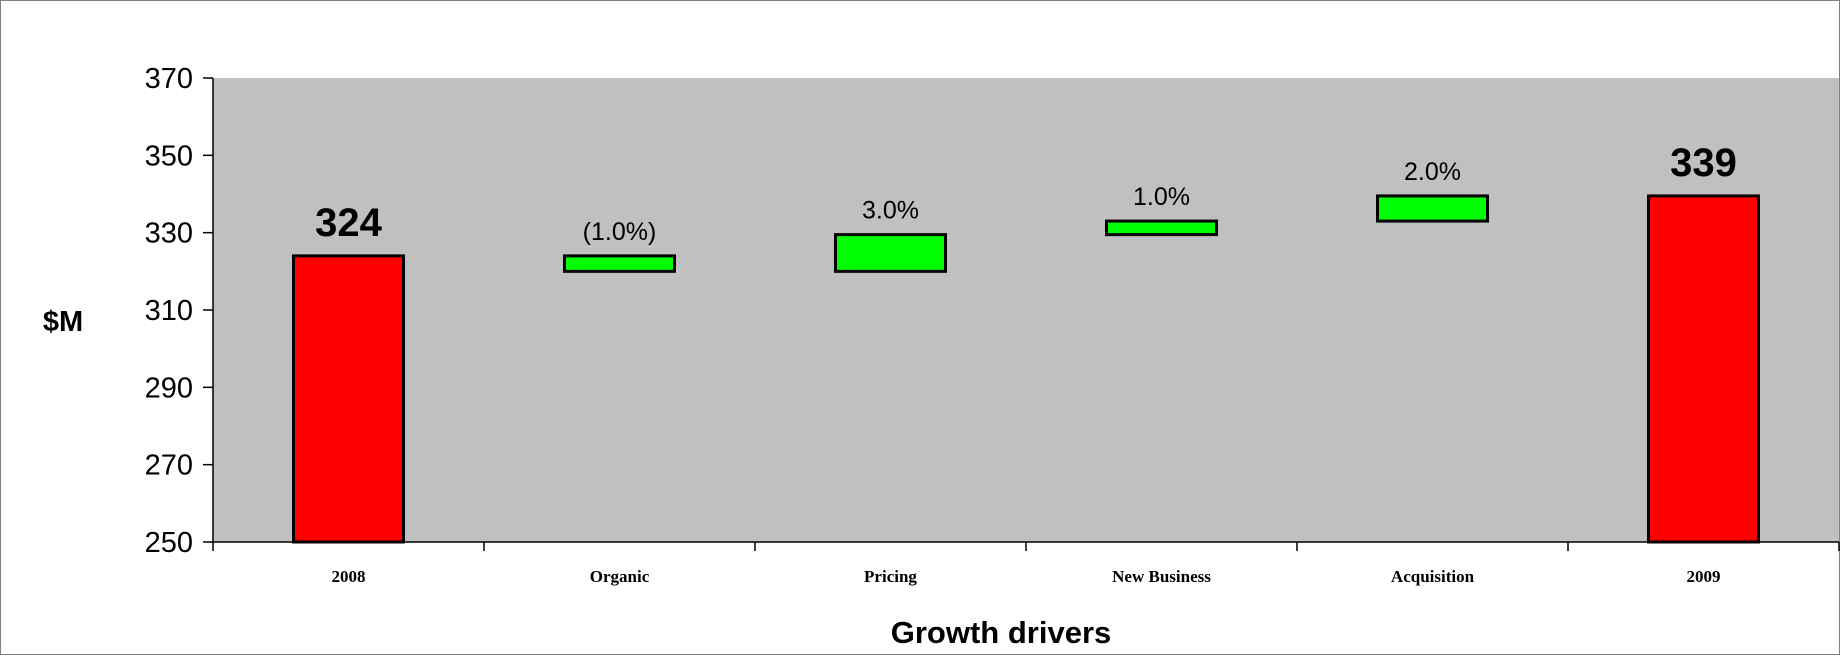 This screenshot has width=1840, height=656. What do you see at coordinates (1026, 193) in the screenshot?
I see `data-labels: 324 (1.0%) 3.0% 1.0% 2.0% 339` at bounding box center [1026, 193].